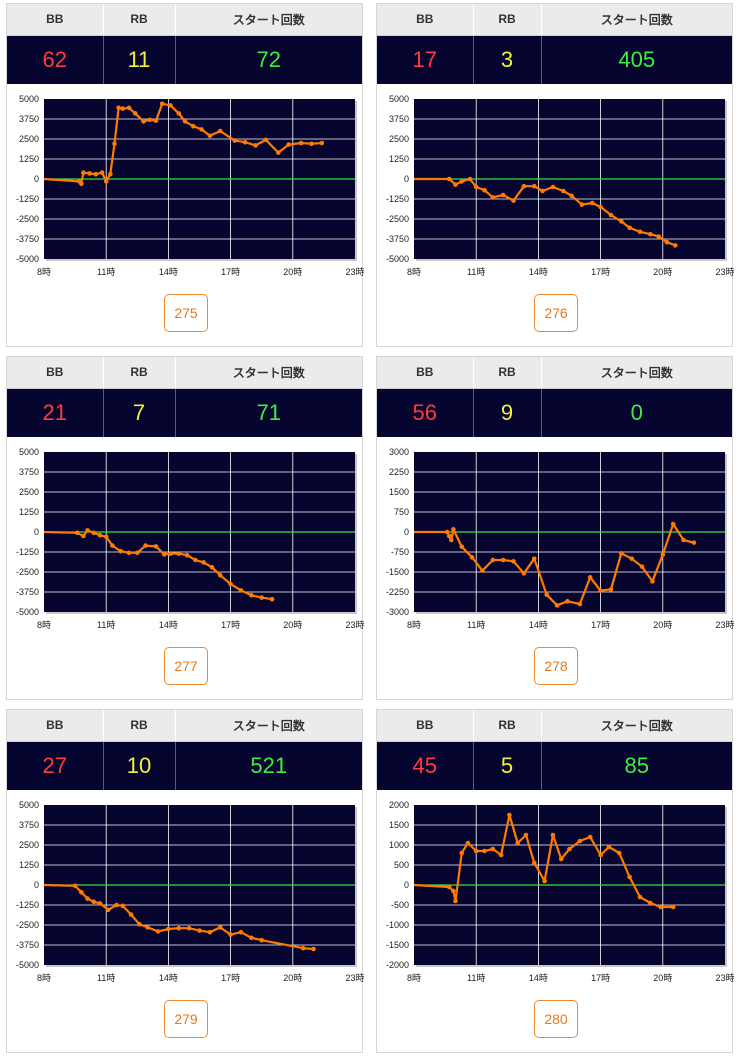 This screenshot has height=1059, width=740. I want to click on start-count-value: 0, so click(636, 412).